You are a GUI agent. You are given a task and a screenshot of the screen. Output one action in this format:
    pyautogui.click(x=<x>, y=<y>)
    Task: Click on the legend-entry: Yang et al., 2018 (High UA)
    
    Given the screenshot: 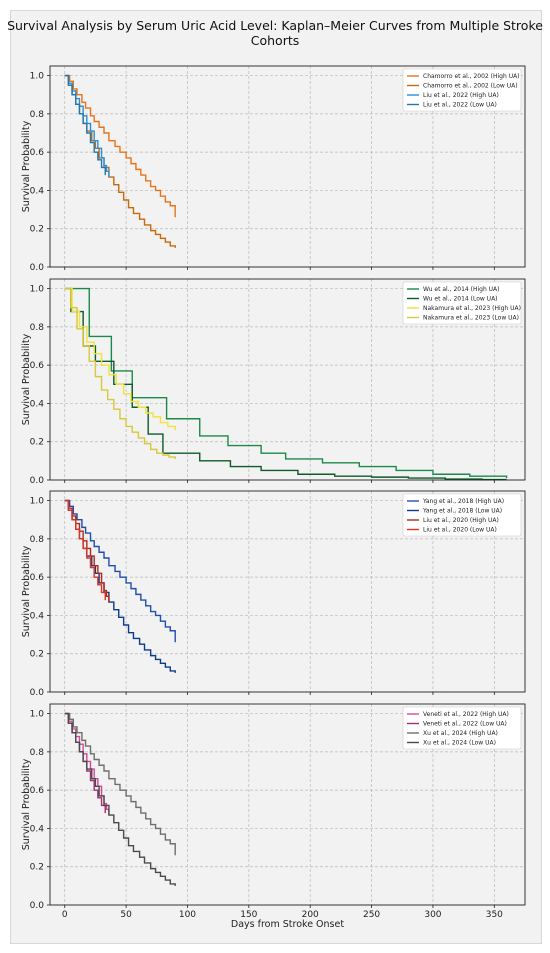 What is the action you would take?
    pyautogui.click(x=463, y=501)
    